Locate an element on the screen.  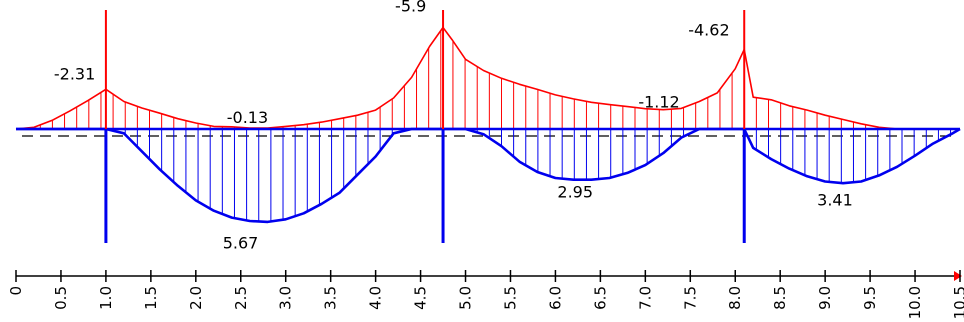
value-label: 2.95 is located at coordinates (575, 192).